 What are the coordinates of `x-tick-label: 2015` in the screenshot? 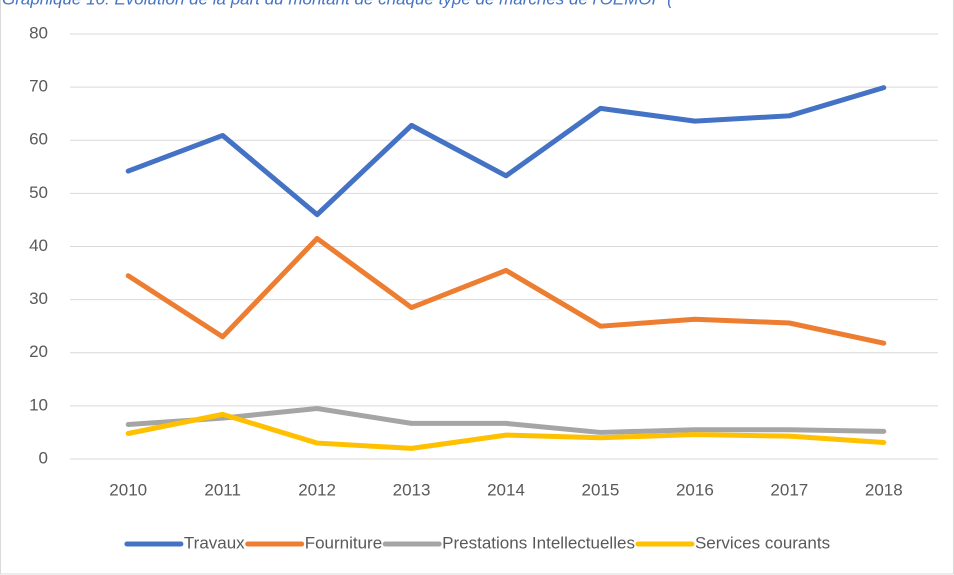 It's located at (601, 489).